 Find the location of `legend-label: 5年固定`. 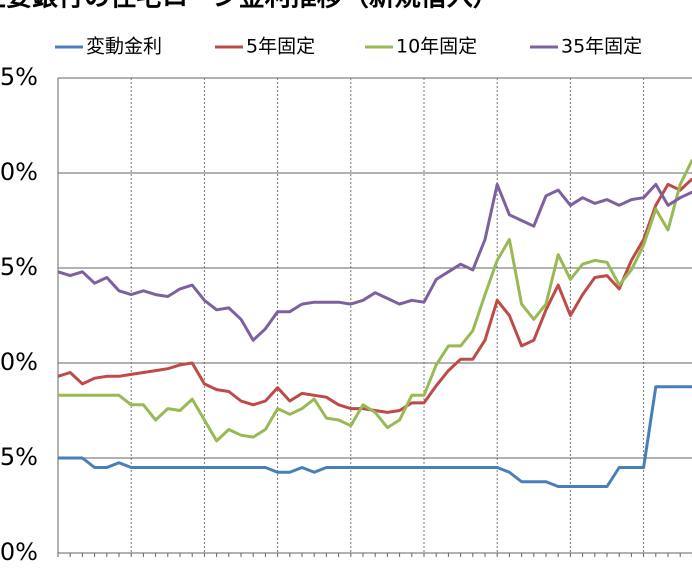

legend-label: 5年固定 is located at coordinates (280, 47).